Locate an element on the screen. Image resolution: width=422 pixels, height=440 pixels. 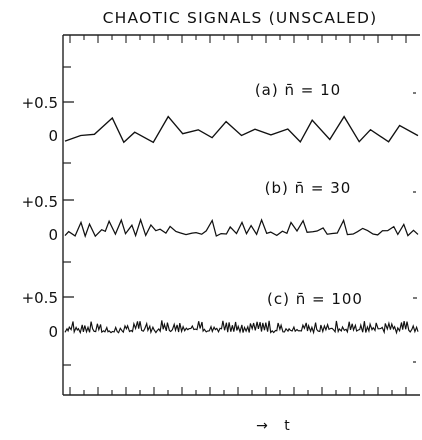
panel-a-signal-line is located at coordinates (241, 129).